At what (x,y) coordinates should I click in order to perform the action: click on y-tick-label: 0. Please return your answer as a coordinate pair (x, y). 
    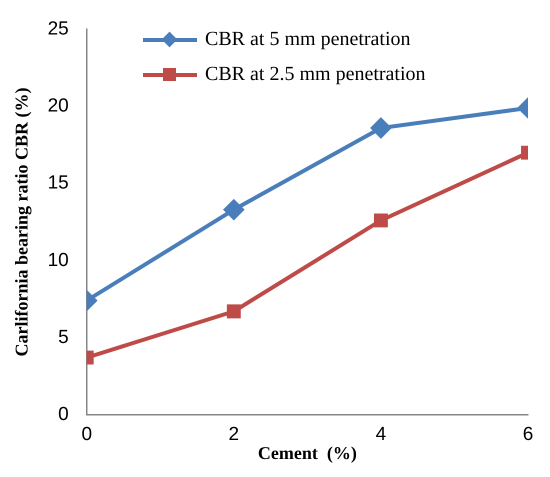
    Looking at the image, I should click on (63, 414).